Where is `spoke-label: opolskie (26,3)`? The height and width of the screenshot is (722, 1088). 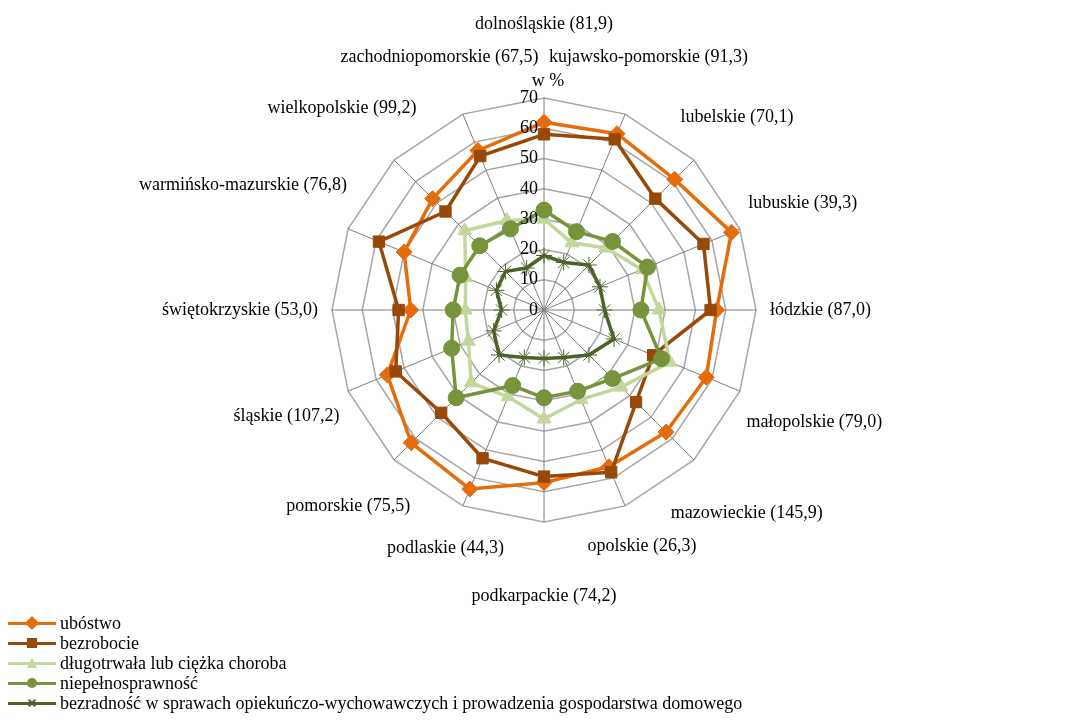 spoke-label: opolskie (26,3) is located at coordinates (642, 546).